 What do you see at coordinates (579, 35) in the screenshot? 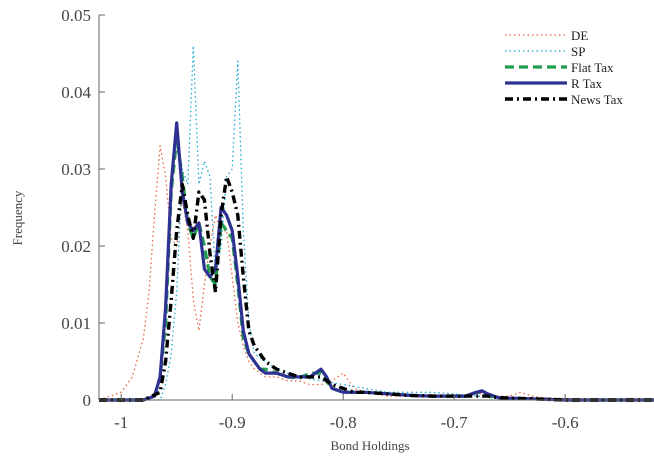
I see `legend-label: DE` at bounding box center [579, 35].